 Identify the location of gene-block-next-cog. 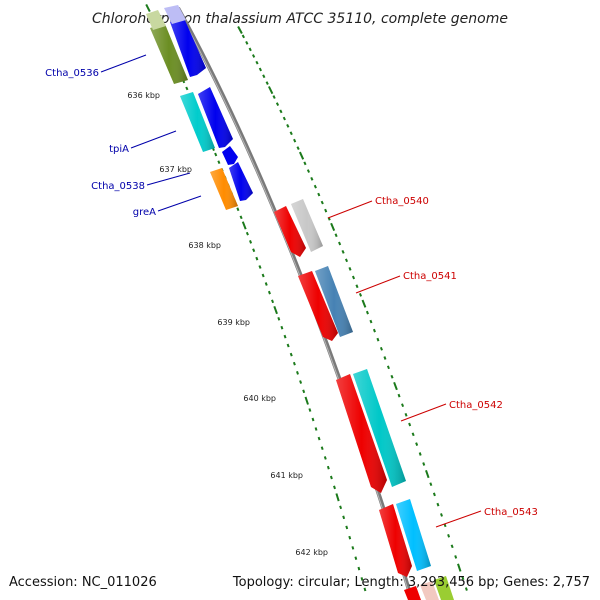
(429, 590).